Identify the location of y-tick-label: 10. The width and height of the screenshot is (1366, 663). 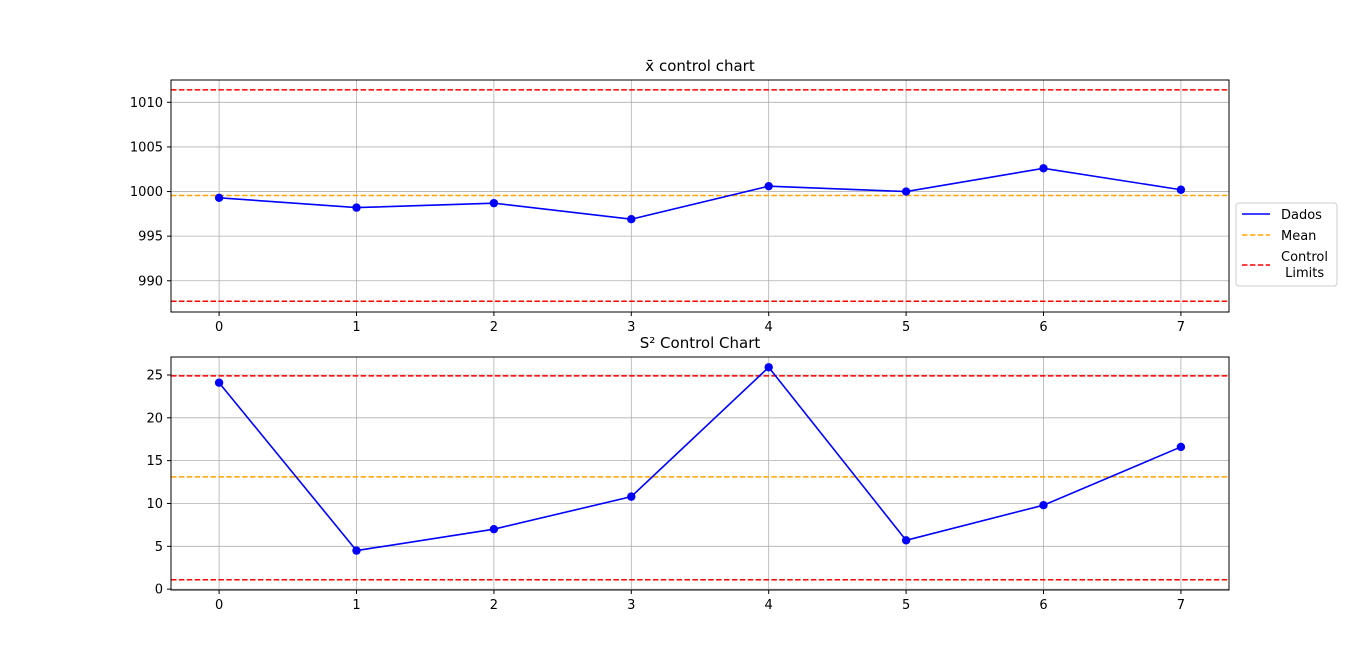
(154, 504).